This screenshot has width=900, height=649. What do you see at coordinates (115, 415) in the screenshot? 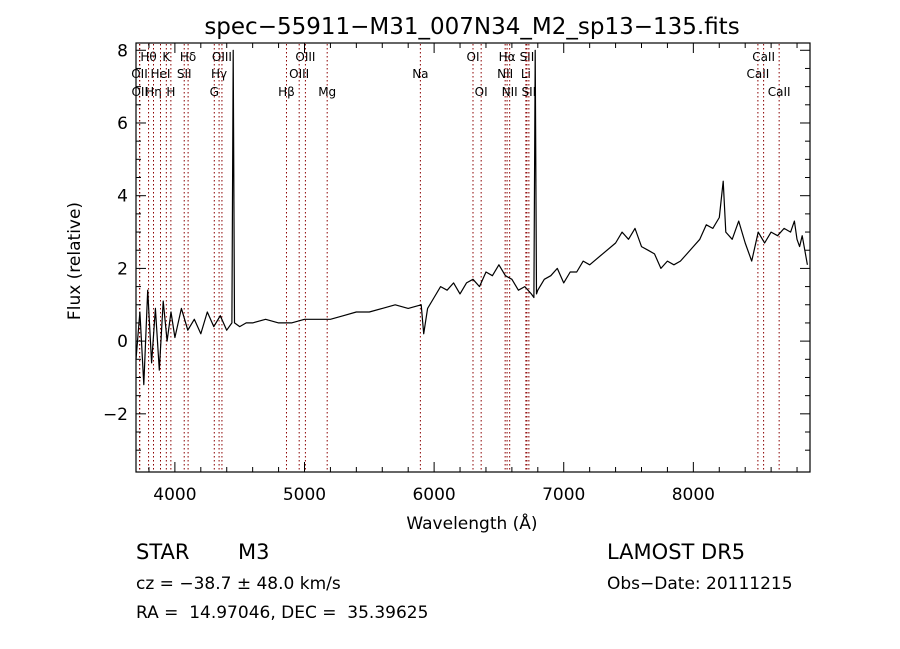
I see `y-tick-label: −2` at bounding box center [115, 415].